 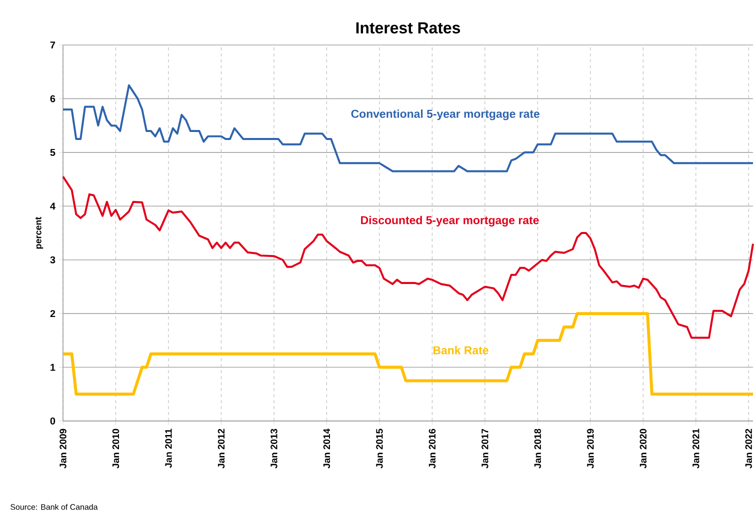 I want to click on y-tick-label: 1, so click(x=53, y=367).